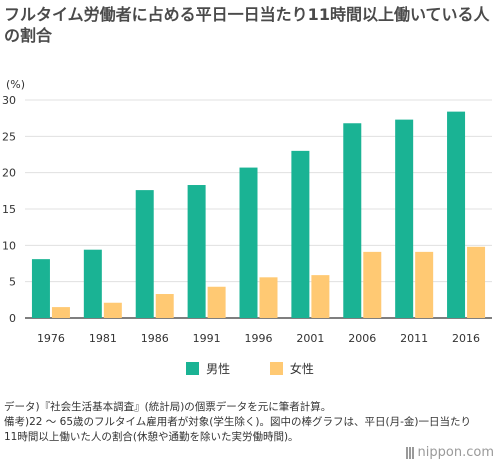  I want to click on legend-label-female: 女性, so click(301, 369).